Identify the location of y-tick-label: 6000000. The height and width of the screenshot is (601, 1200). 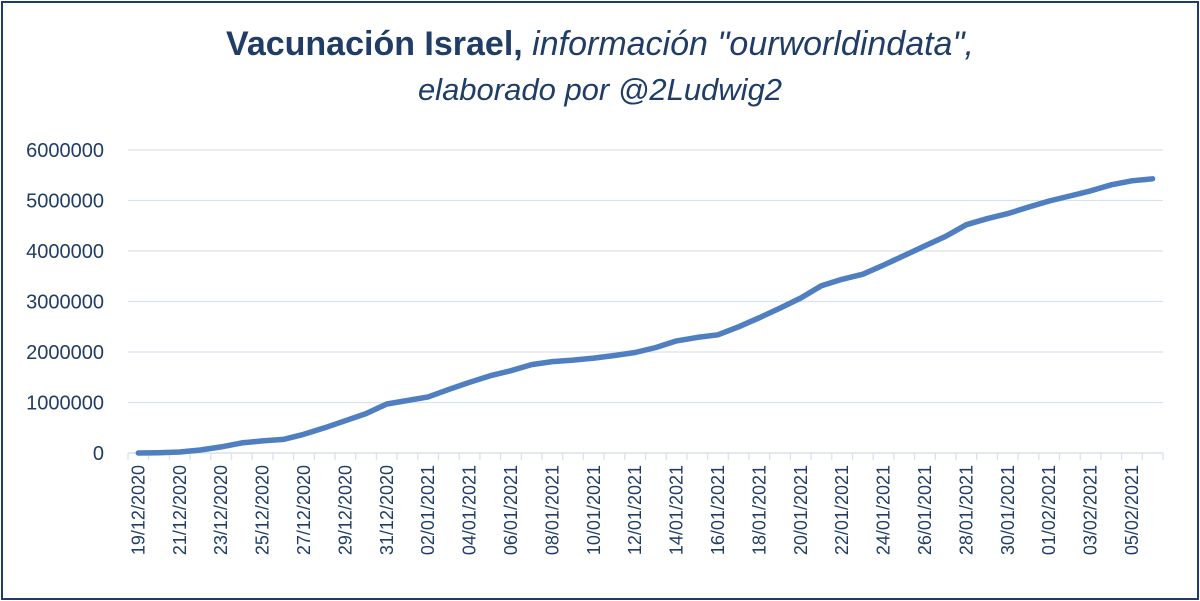
(65, 151).